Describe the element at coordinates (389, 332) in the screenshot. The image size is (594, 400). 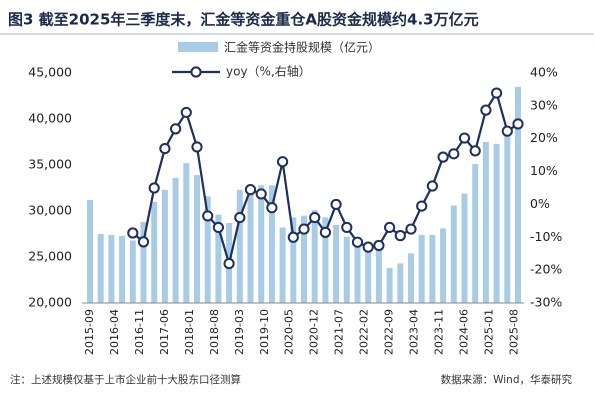
I see `x-tick-label: 2022-09` at that location.